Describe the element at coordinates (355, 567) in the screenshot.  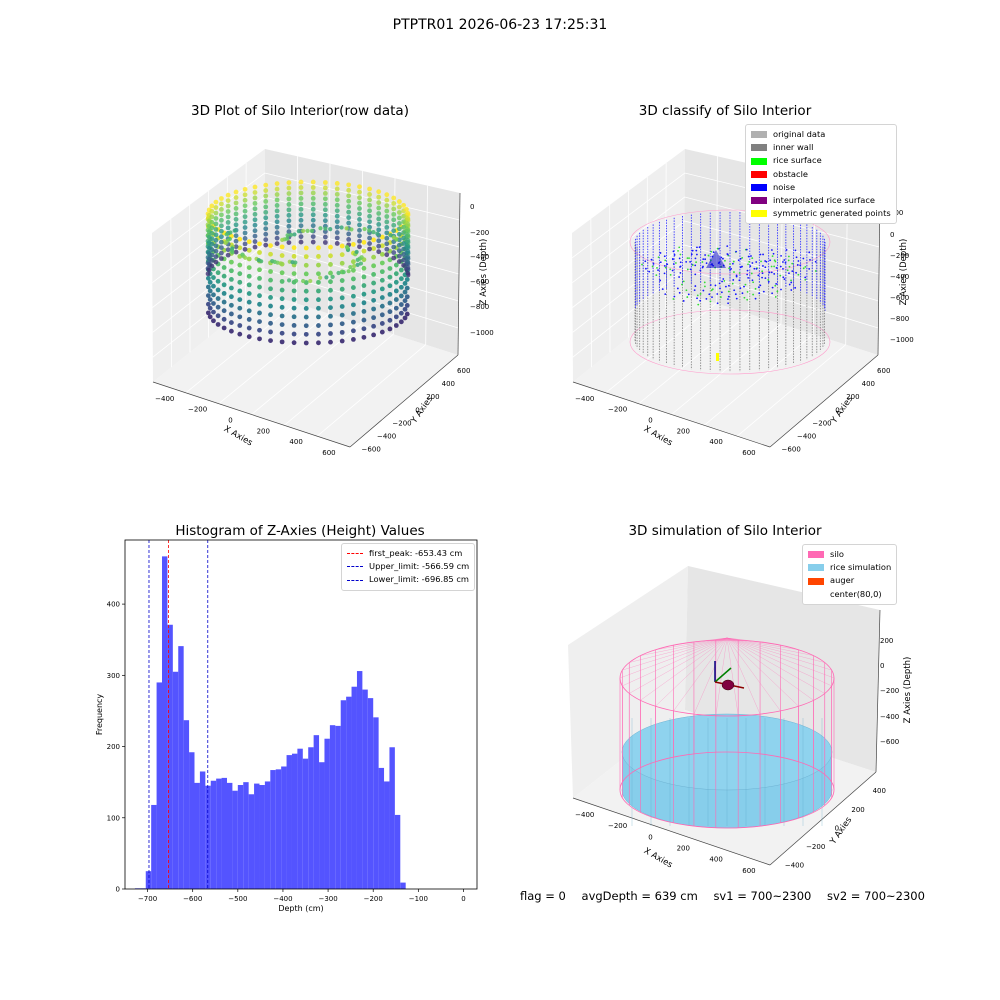
I see `legend-line` at that location.